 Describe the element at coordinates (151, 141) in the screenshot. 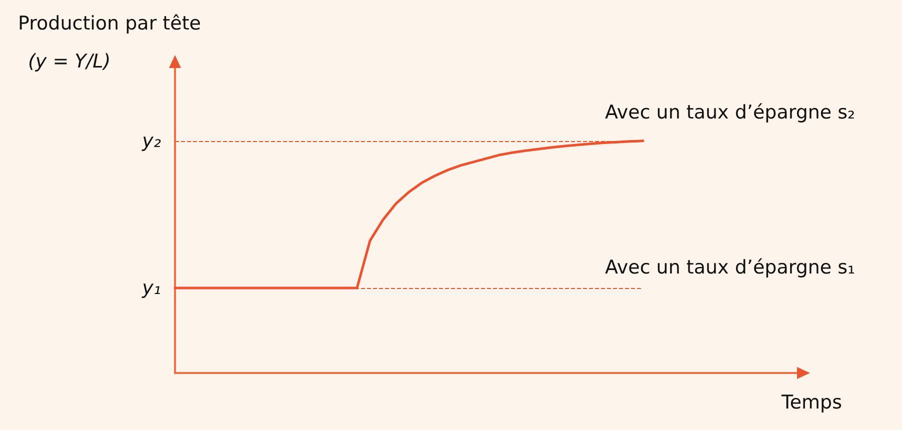

I see `ref-line-label: y₂` at that location.